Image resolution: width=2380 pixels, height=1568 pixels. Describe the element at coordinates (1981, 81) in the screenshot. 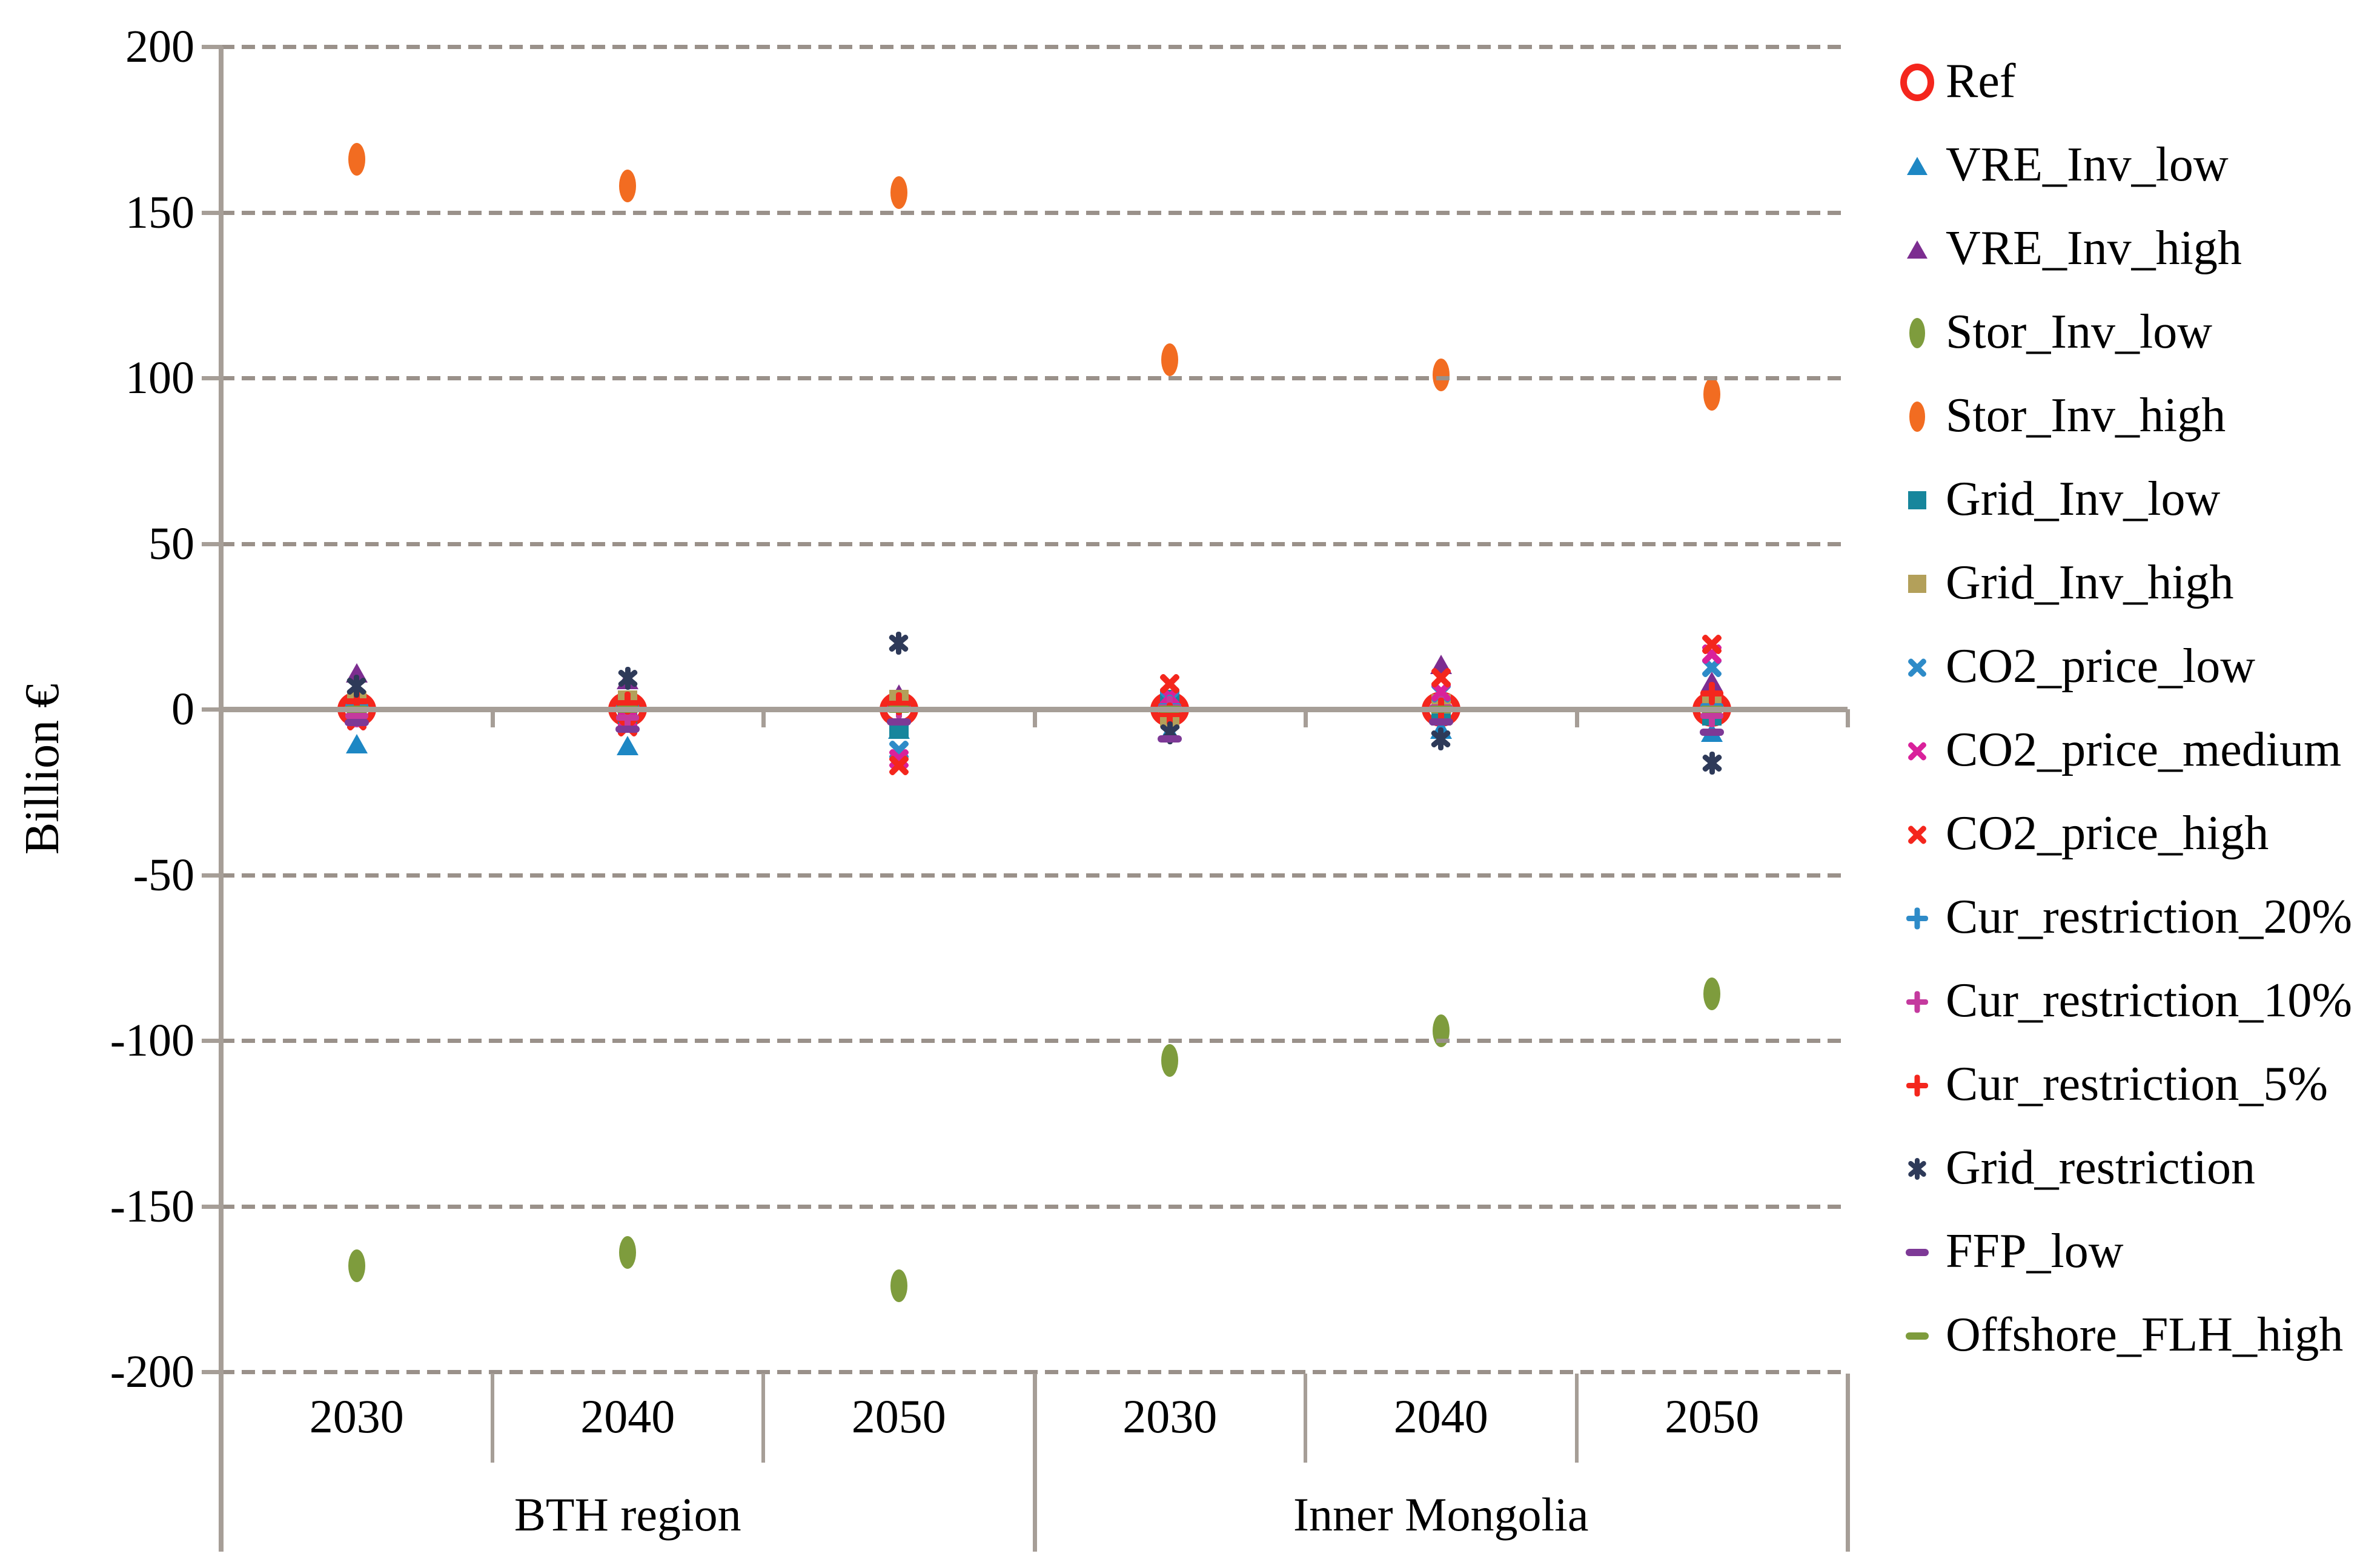

I see `legend-label: Ref` at that location.